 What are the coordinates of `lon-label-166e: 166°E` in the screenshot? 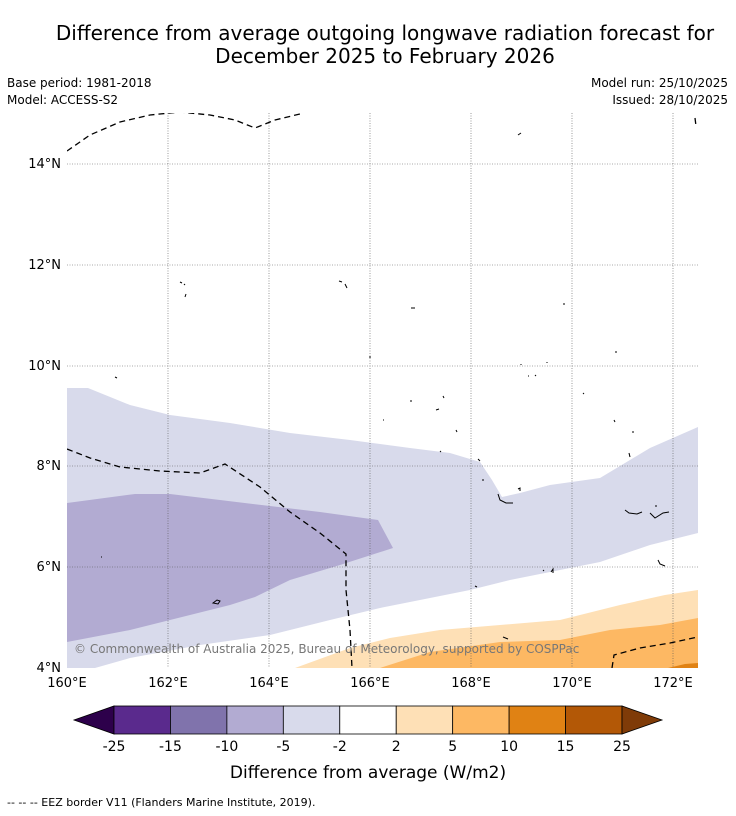 It's located at (370, 683).